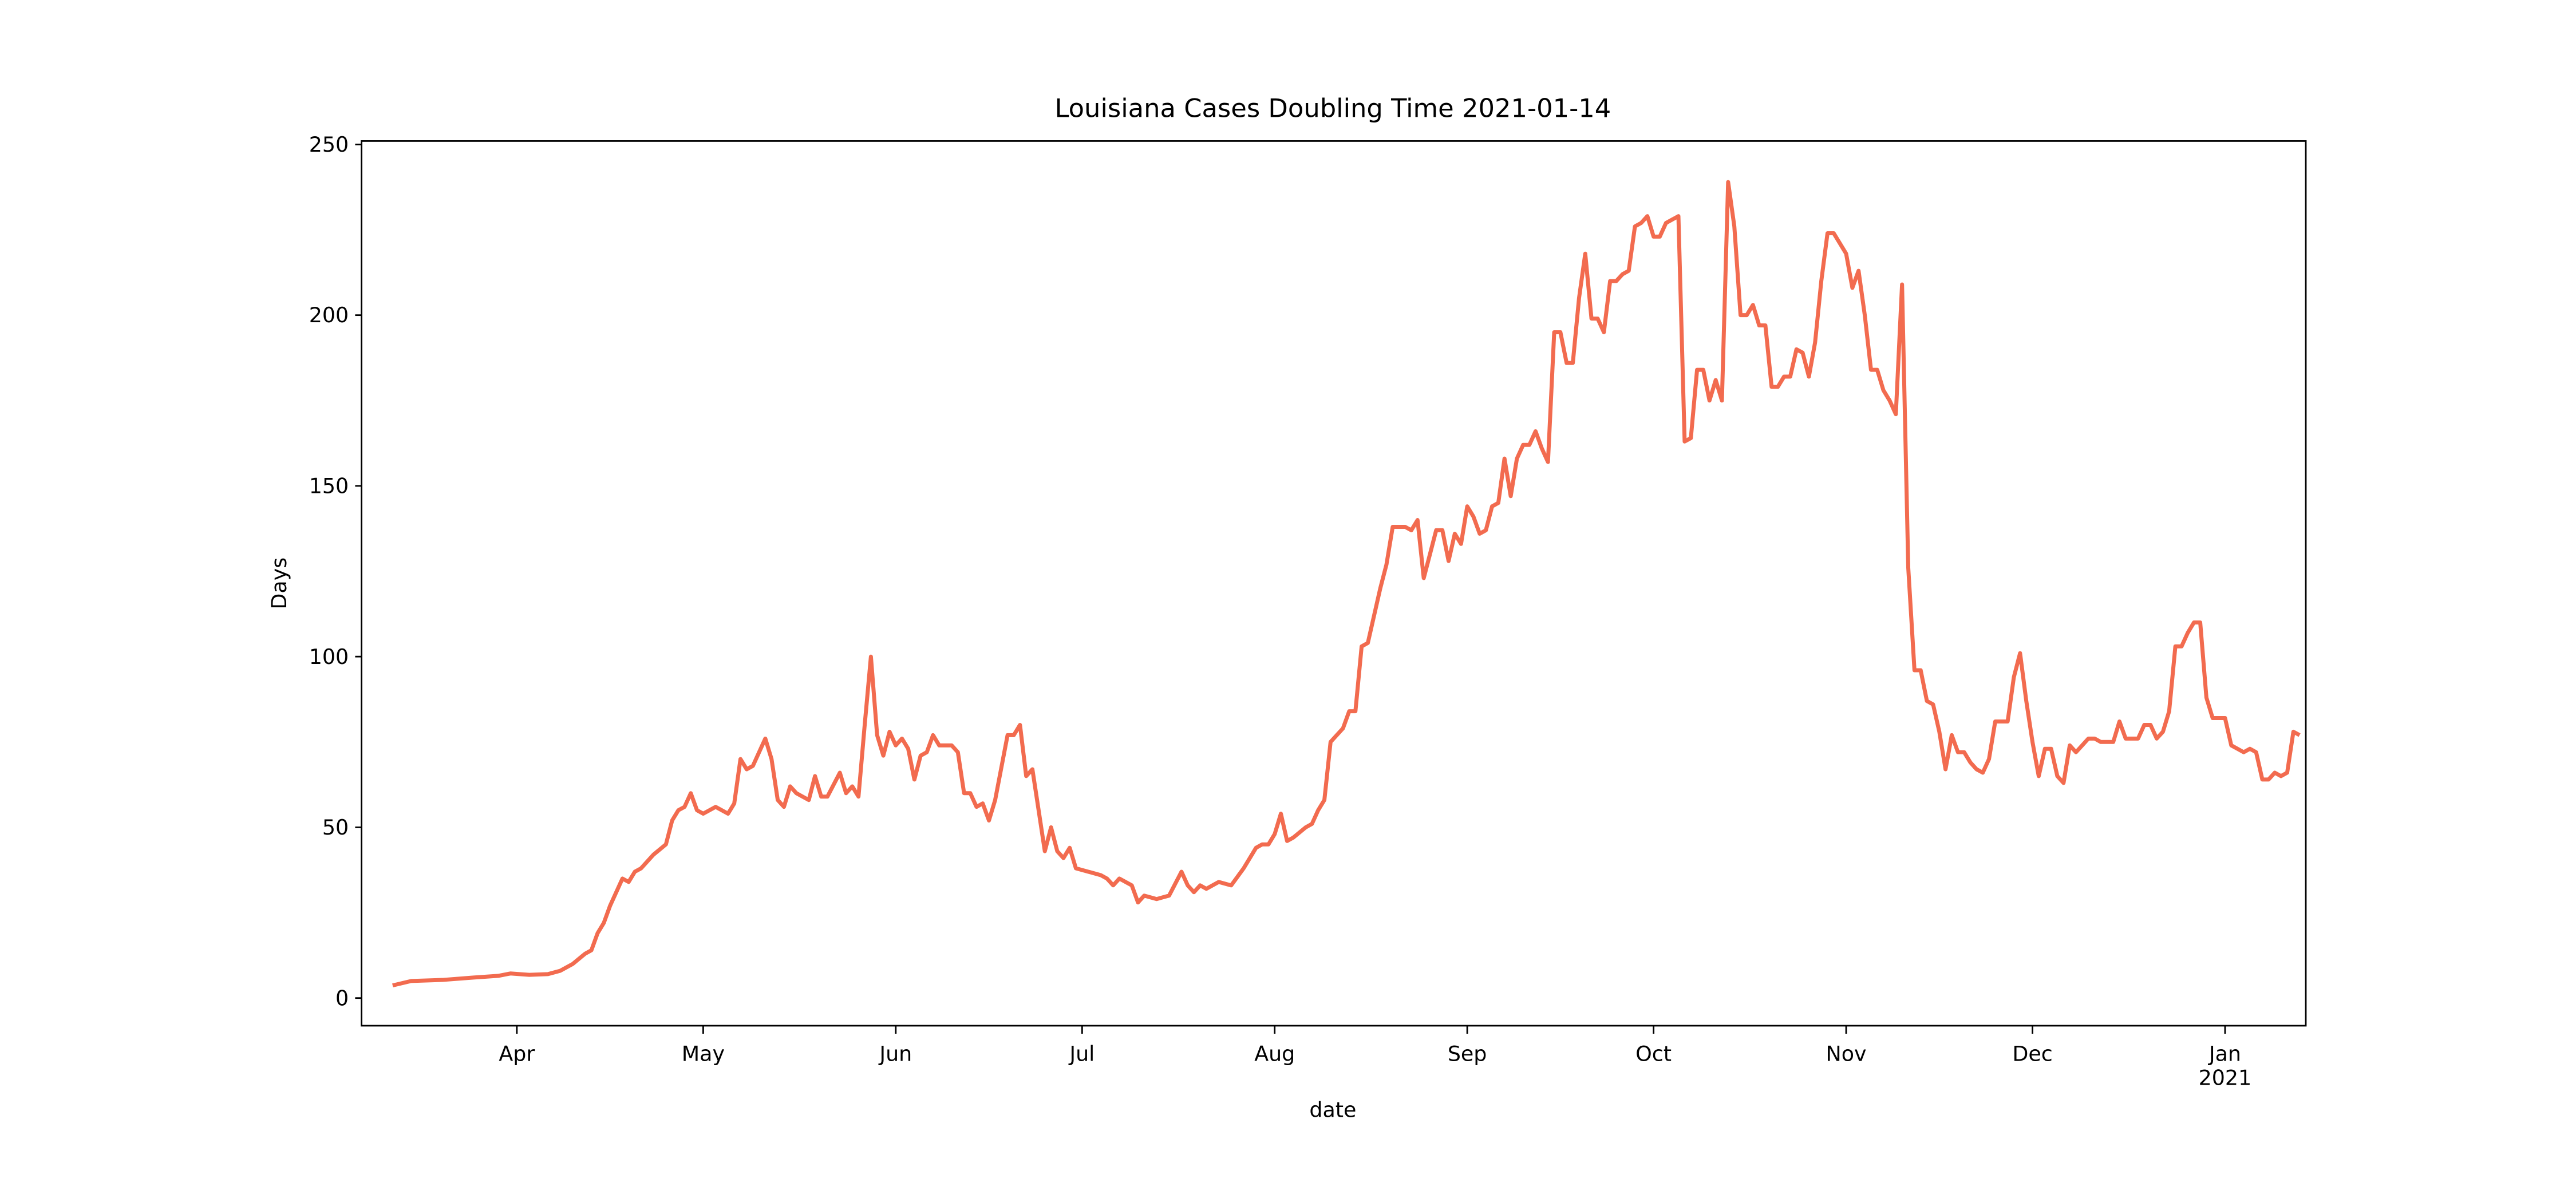 The image size is (2576, 1202). What do you see at coordinates (1653, 1054) in the screenshot?
I see `x-tick-label: Oct` at bounding box center [1653, 1054].